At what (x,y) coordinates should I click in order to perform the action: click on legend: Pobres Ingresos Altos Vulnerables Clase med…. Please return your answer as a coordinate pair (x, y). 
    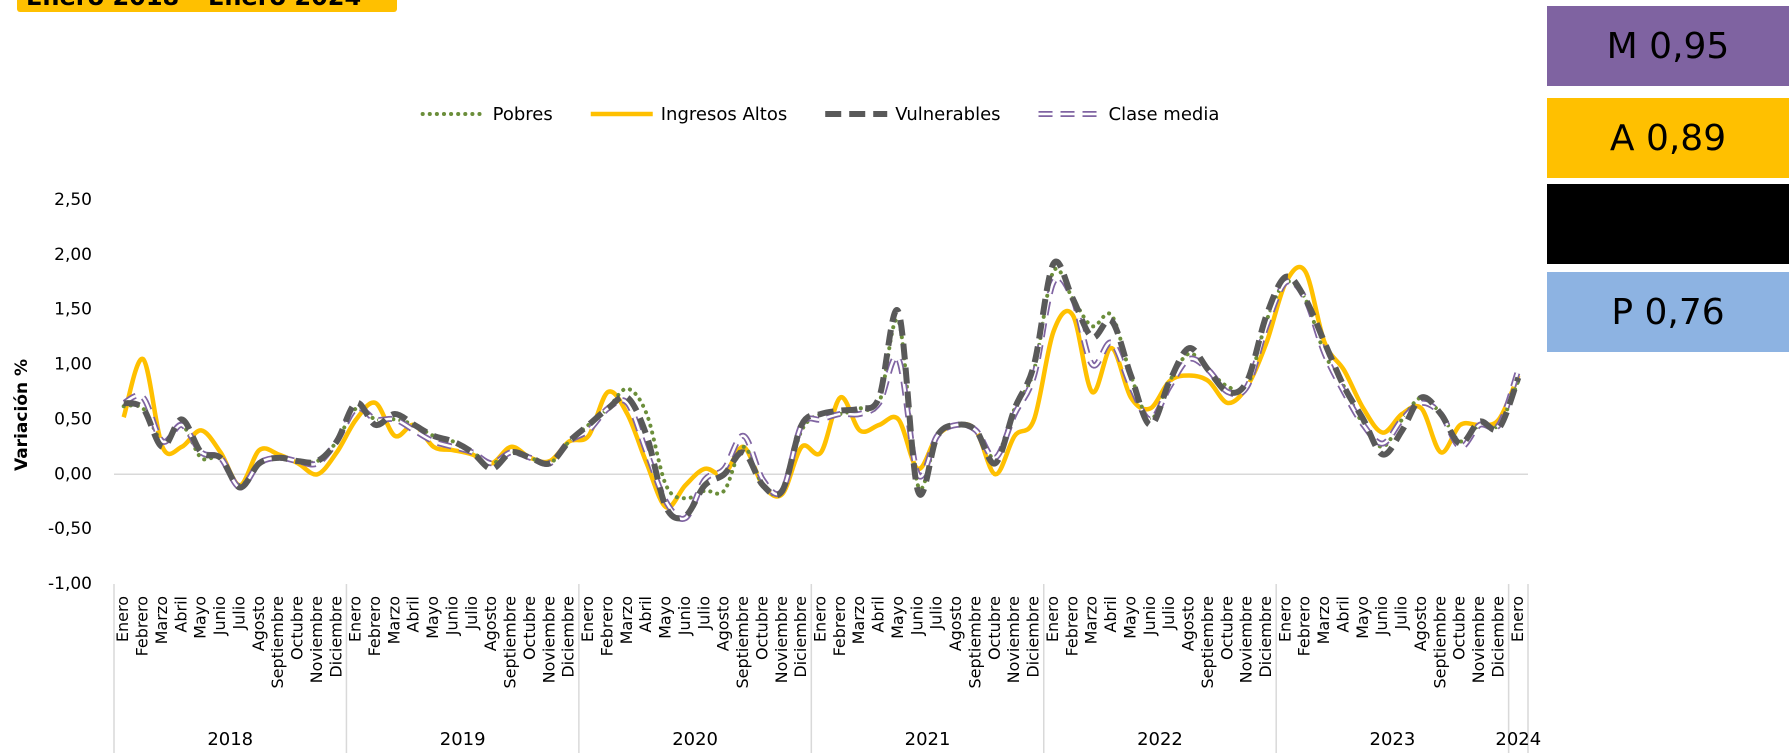
    Looking at the image, I should click on (819, 114).